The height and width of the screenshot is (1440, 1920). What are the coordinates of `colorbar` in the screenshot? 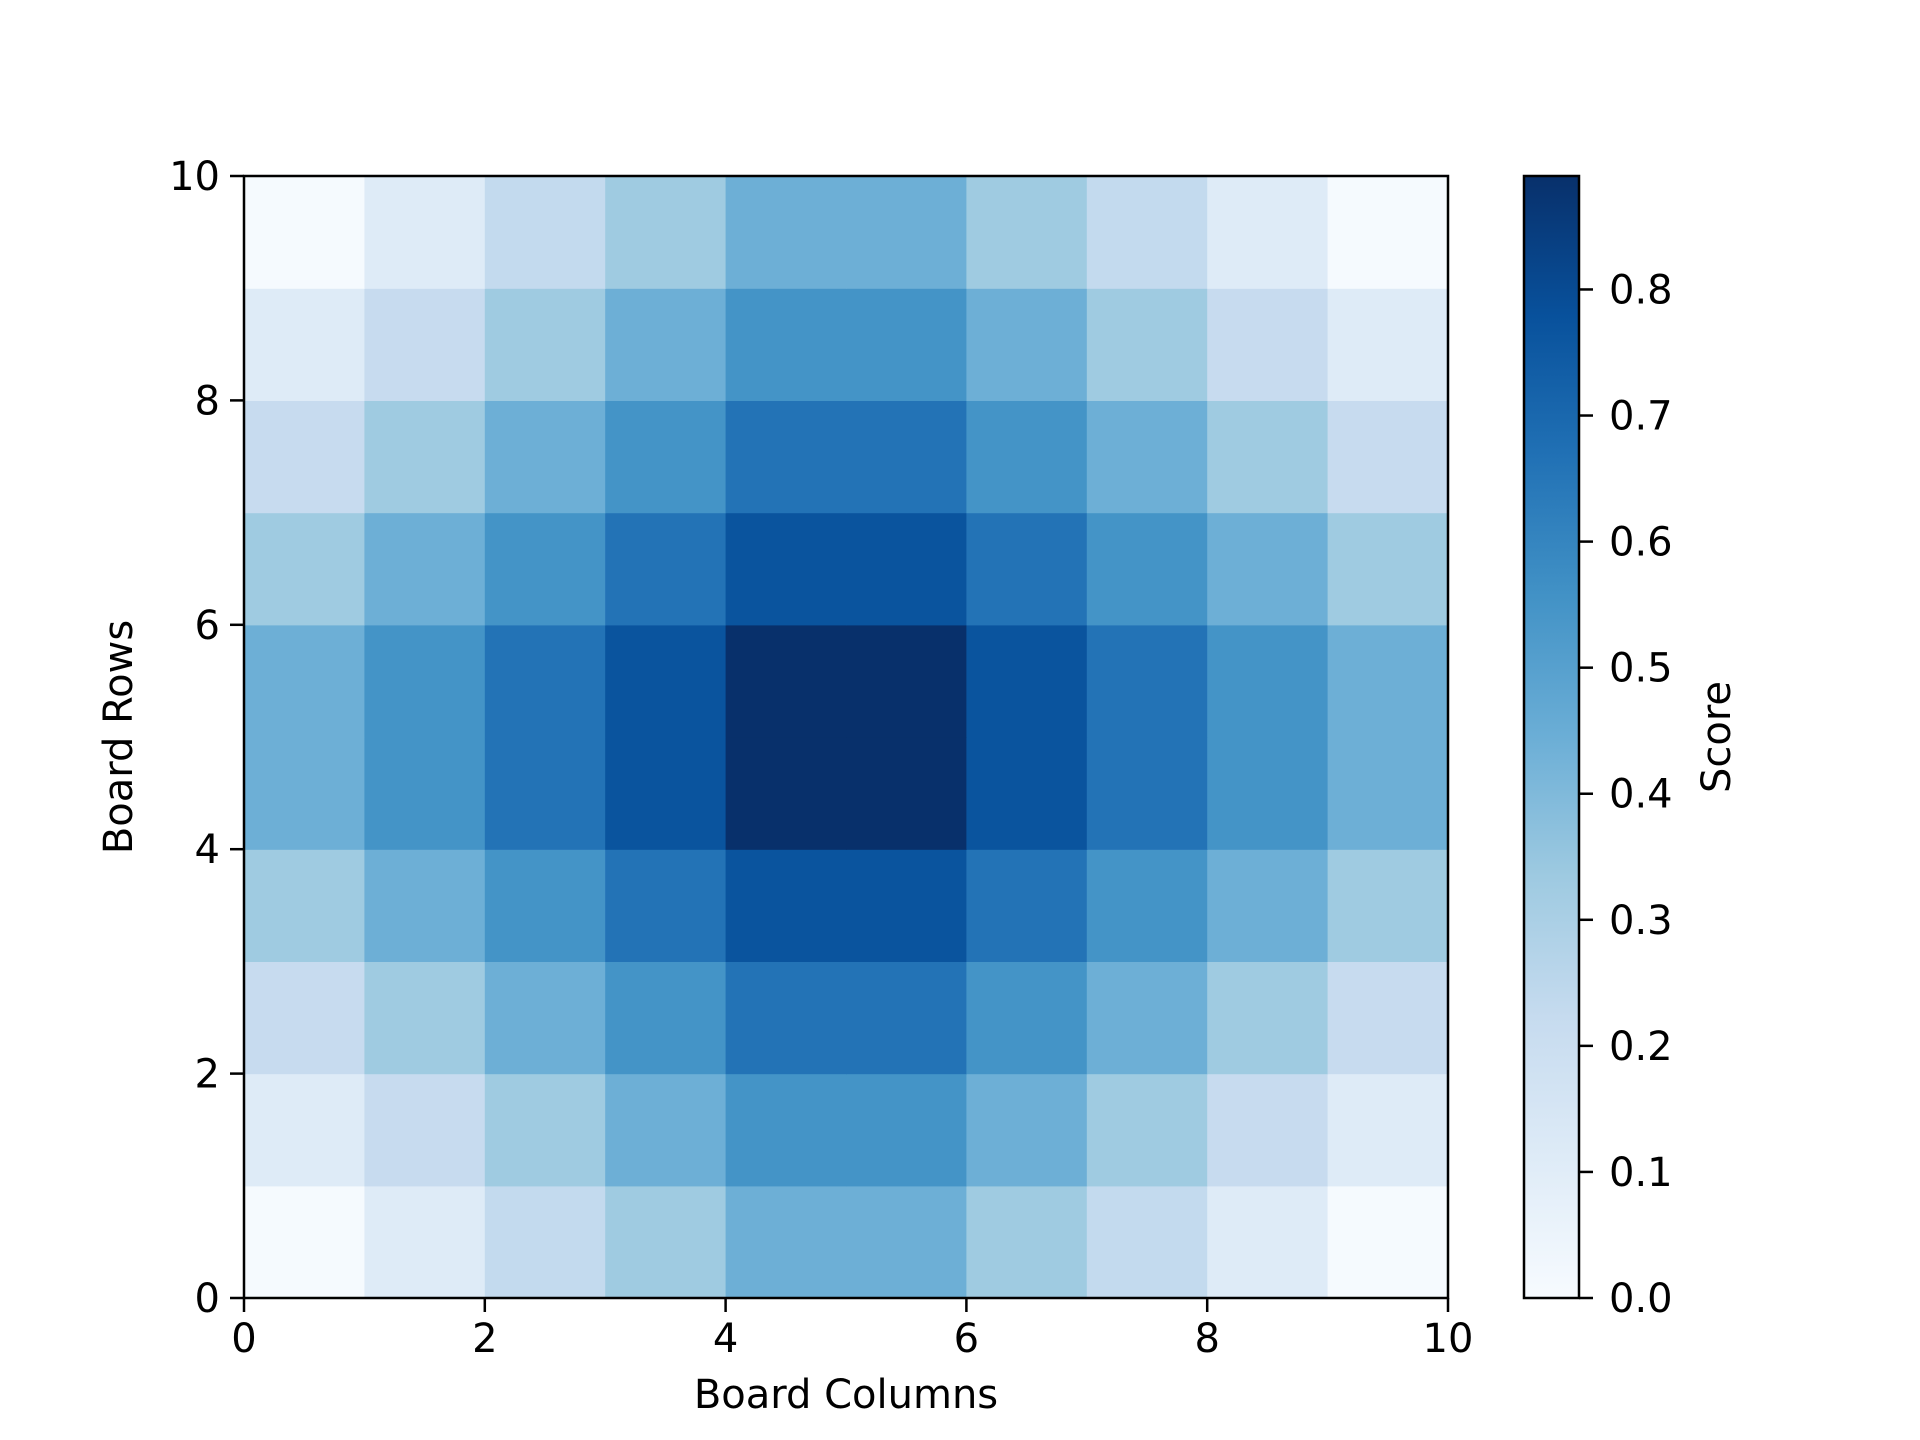 It's located at (1551, 737).